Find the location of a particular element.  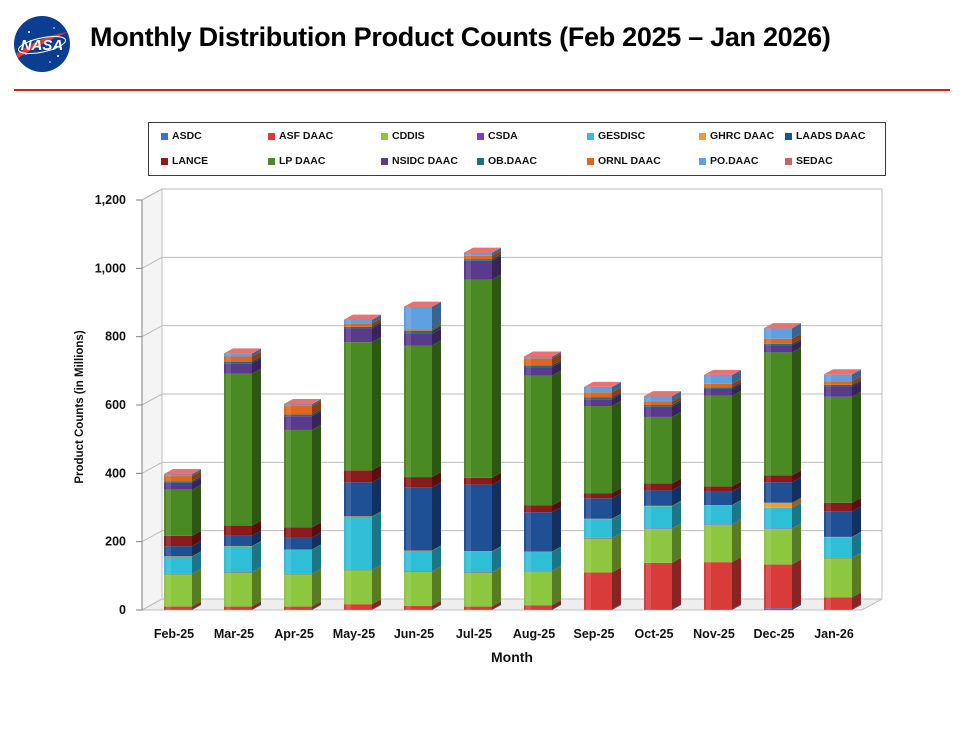

x-tick-label: Feb-25 is located at coordinates (174, 634).